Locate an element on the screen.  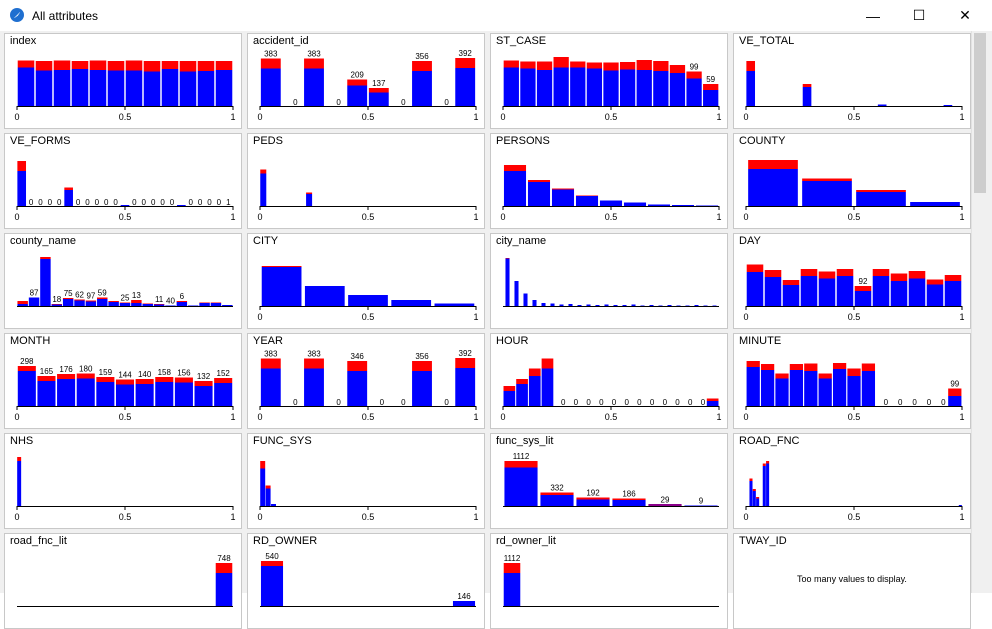
bar-label: 6 is located at coordinates (182, 296).